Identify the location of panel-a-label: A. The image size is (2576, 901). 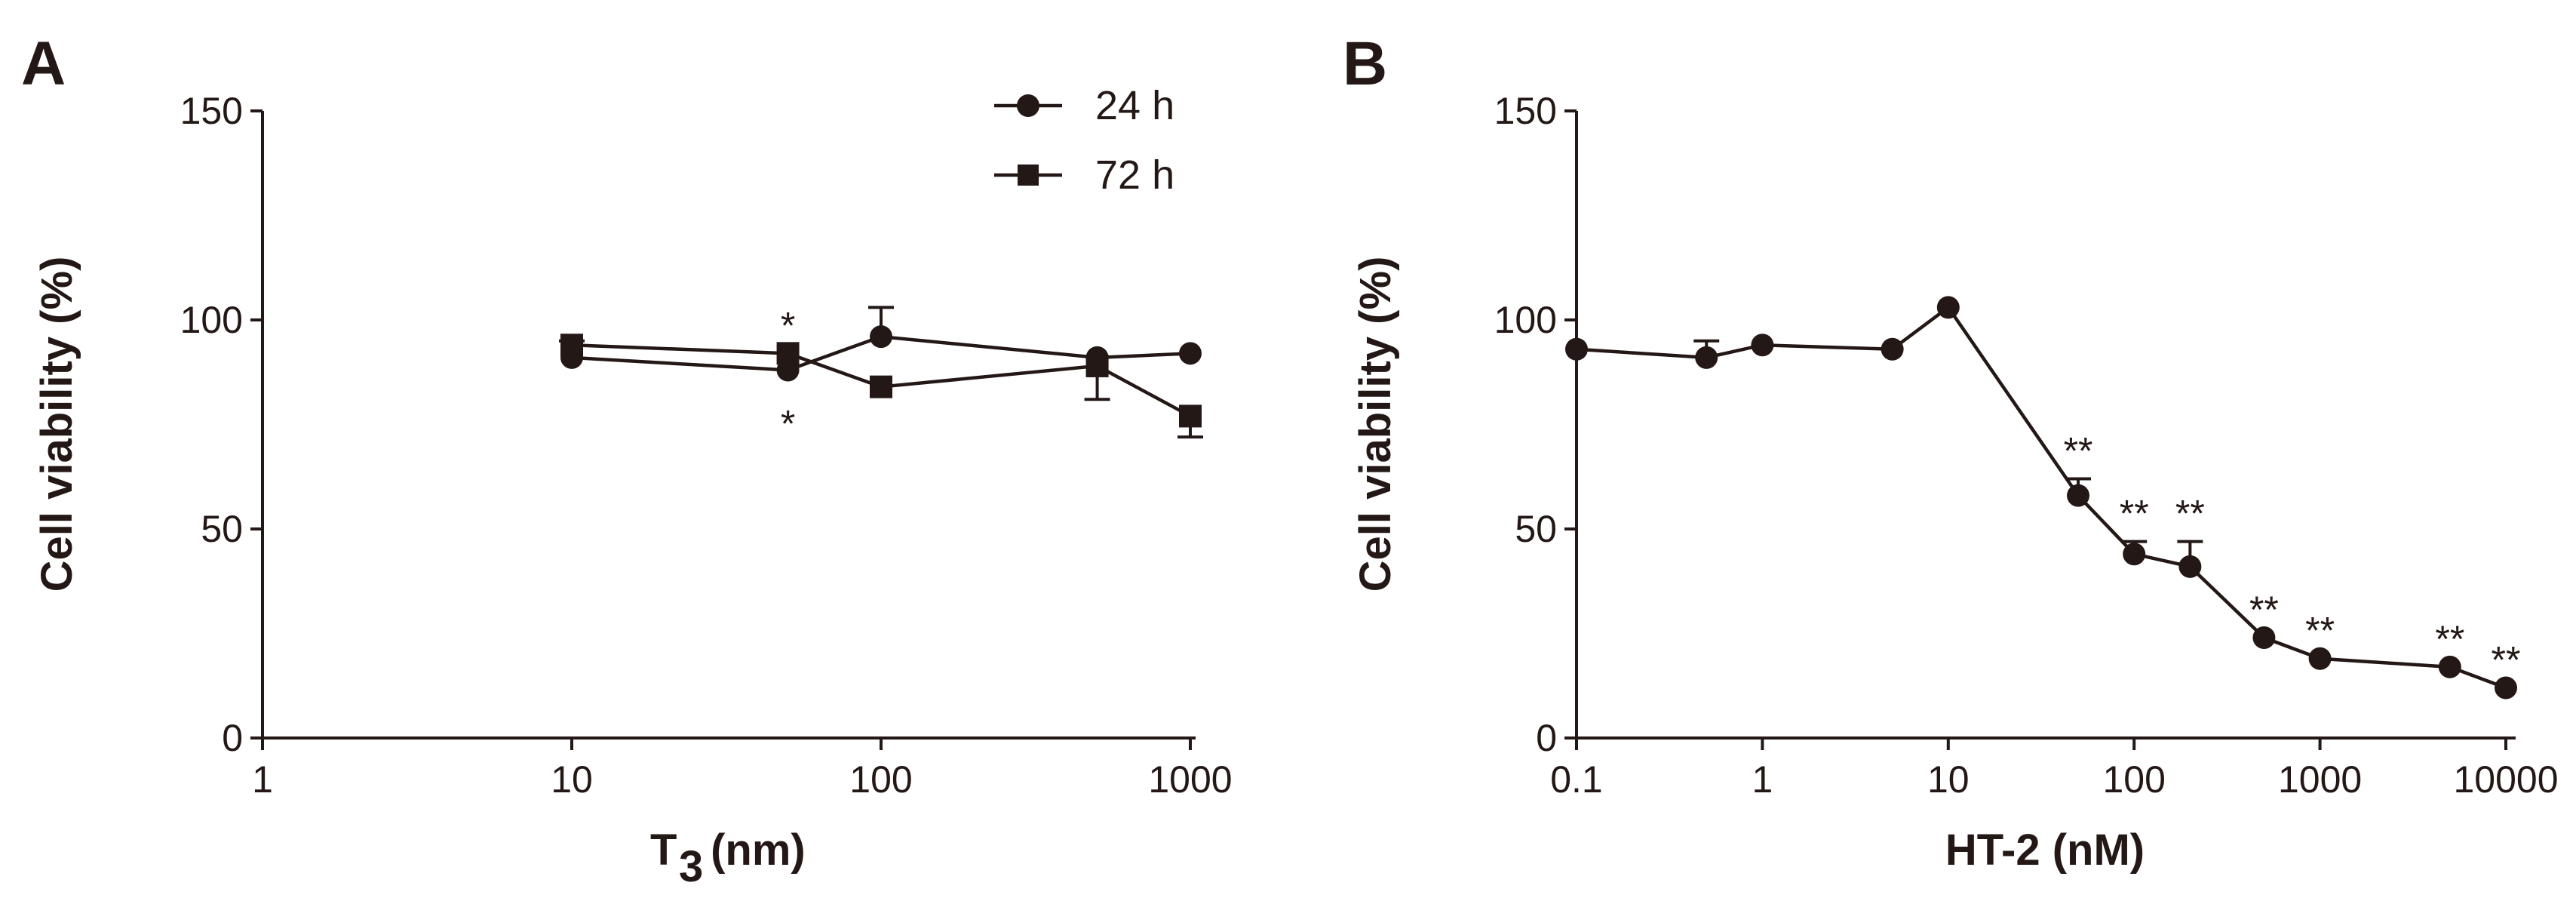
(43, 63).